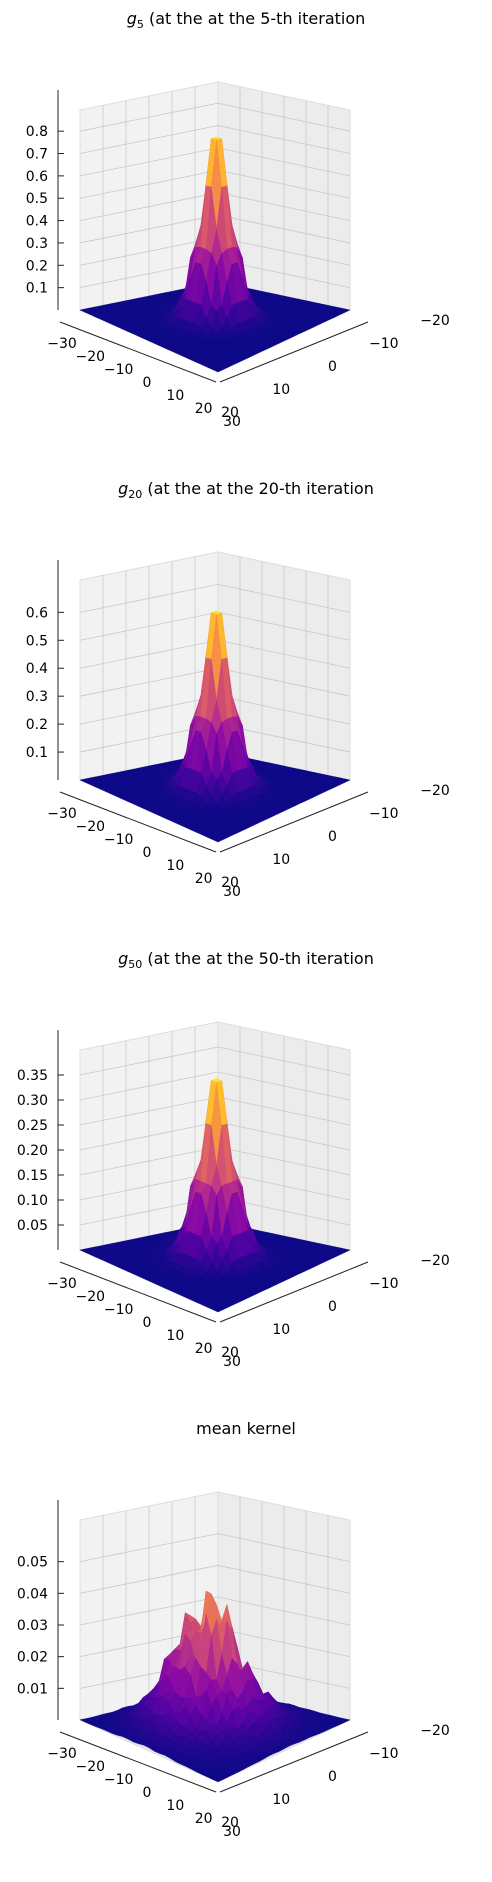 This screenshot has height=1882, width=492. What do you see at coordinates (32, 1126) in the screenshot?
I see `z-tick-label: 0.25` at bounding box center [32, 1126].